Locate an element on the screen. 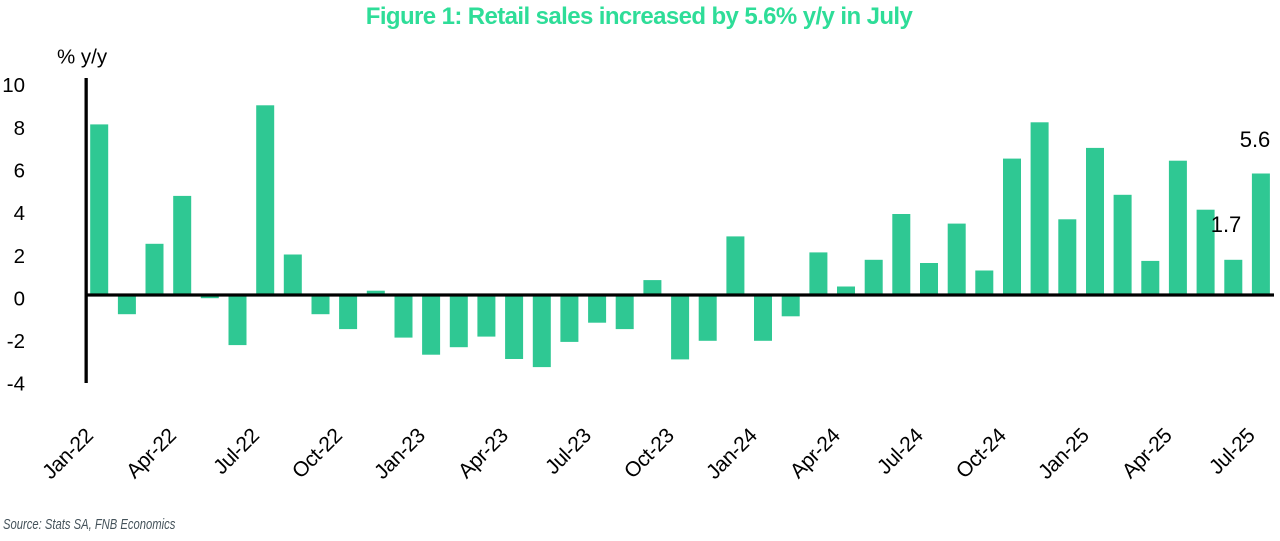 The height and width of the screenshot is (541, 1280). svg-text: Jul-22 is located at coordinates (236, 451).